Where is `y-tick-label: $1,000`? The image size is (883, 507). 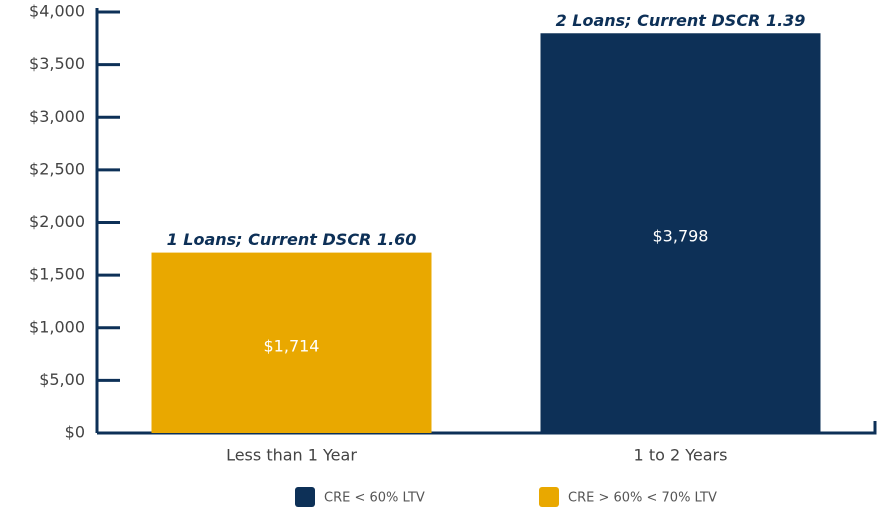 y-tick-label: $1,000 is located at coordinates (57, 326).